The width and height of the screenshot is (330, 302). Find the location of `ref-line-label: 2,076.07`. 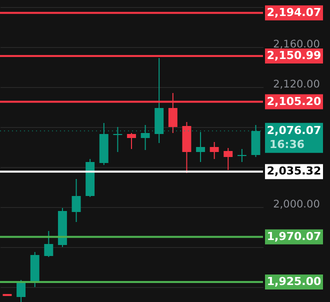

ref-line-label: 2,076.07 is located at coordinates (294, 130).